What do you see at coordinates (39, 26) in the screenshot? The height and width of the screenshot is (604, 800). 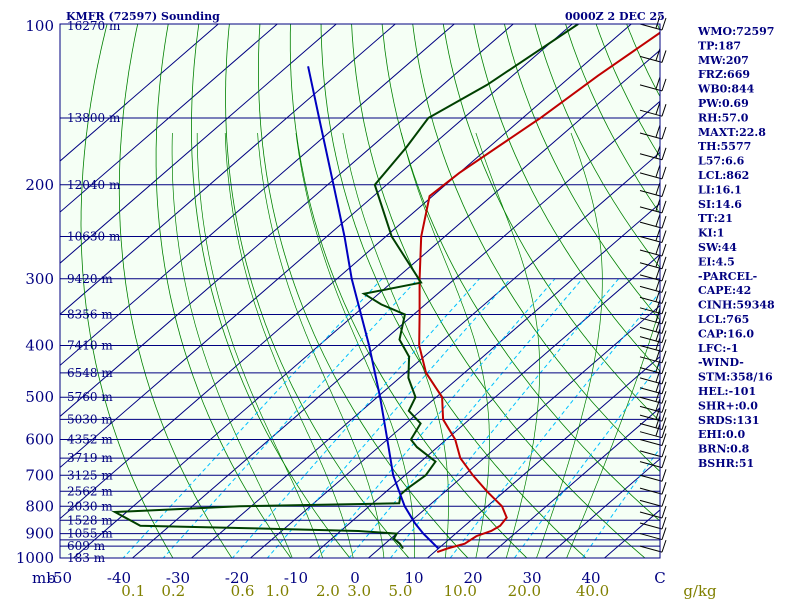 I see `pressure-tick-label: 100` at bounding box center [39, 26].